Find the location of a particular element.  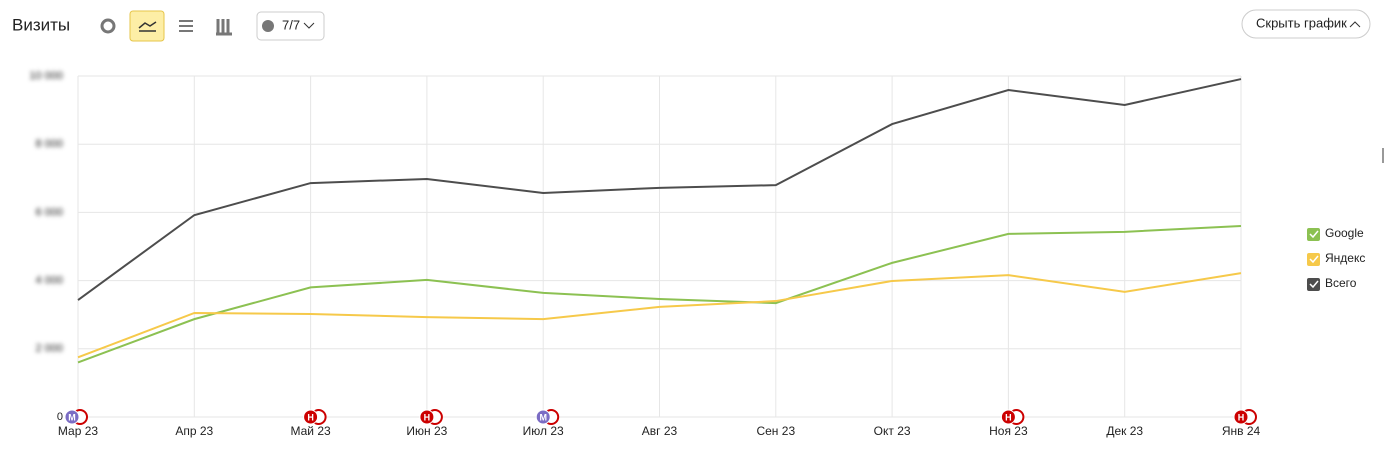

x-tick-label: Мар 23 is located at coordinates (78, 431).